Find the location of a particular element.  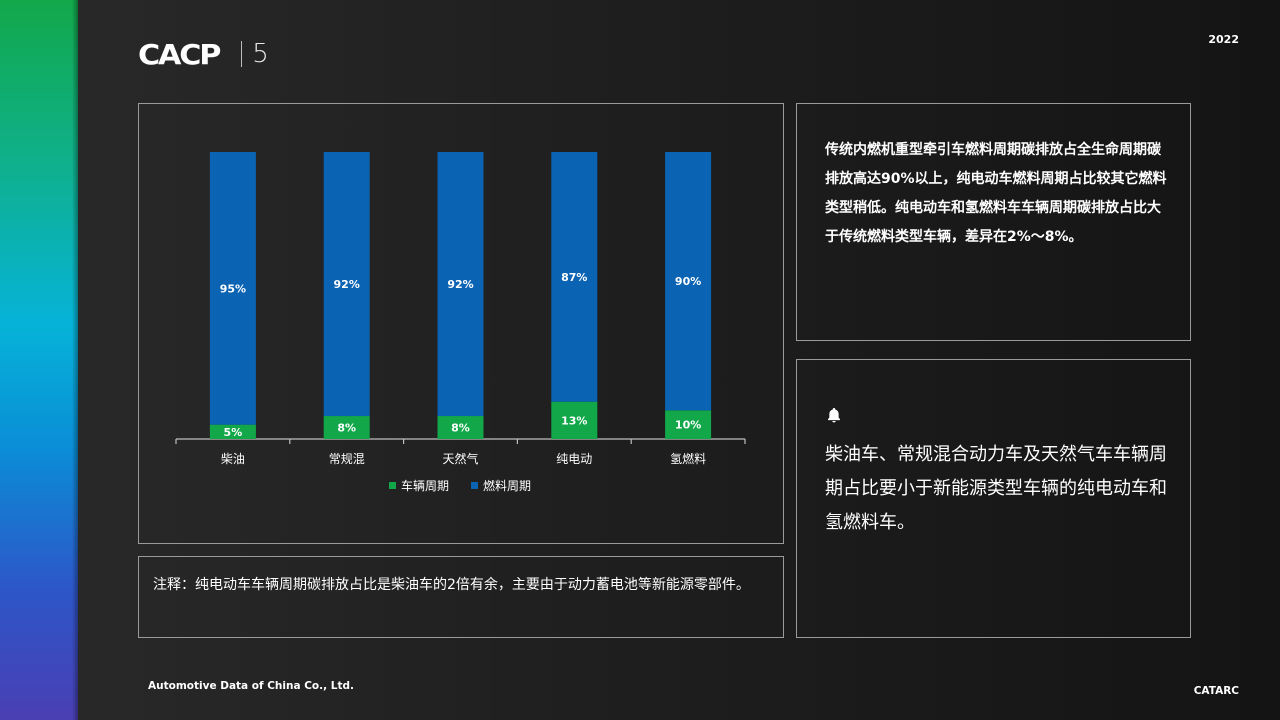

bar-data-label: 5% is located at coordinates (233, 432).